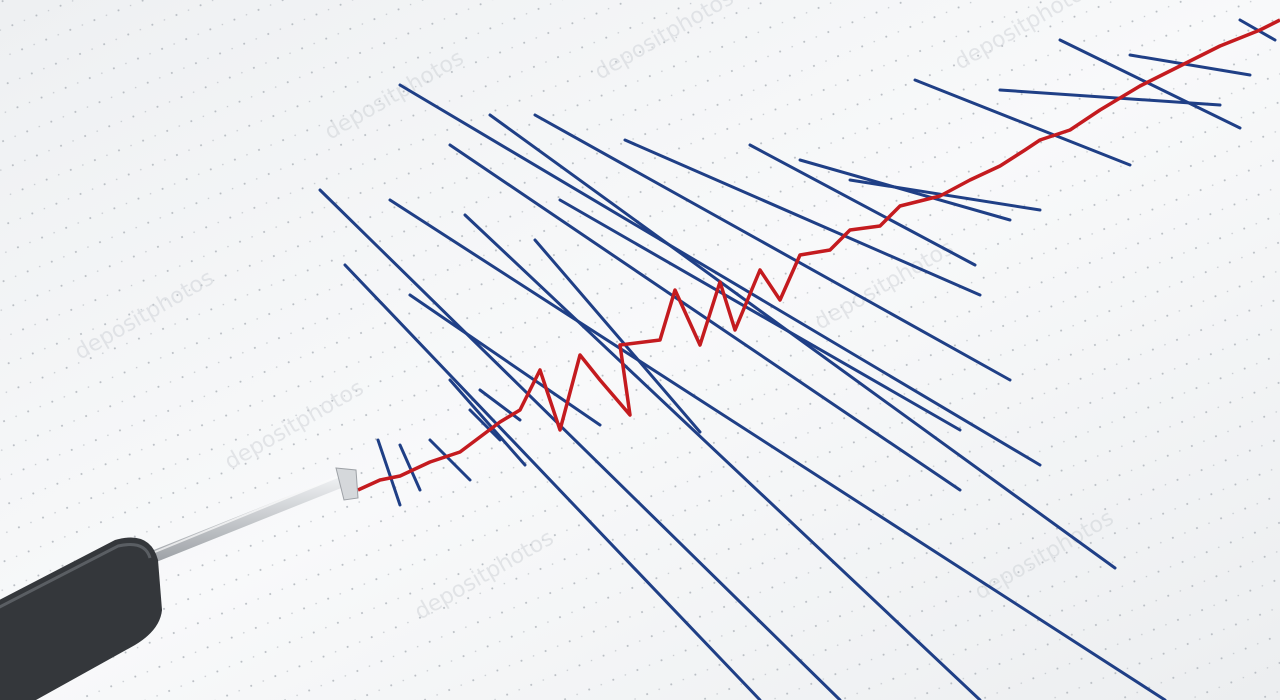  What do you see at coordinates (247, 514) in the screenshot?
I see `stylus-rod-highlight` at bounding box center [247, 514].